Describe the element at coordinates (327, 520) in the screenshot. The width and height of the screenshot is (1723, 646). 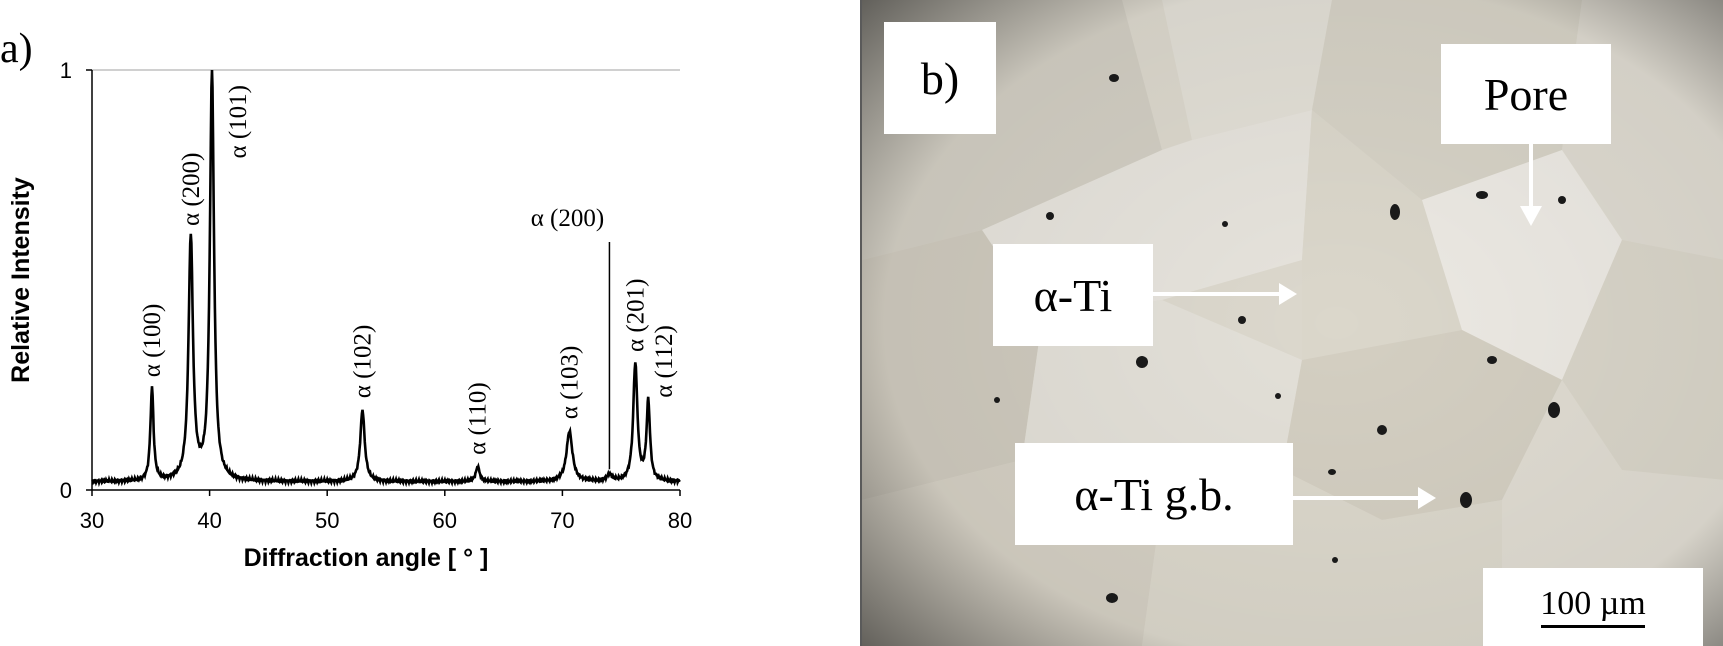
I see `x-tick-label: 50` at that location.